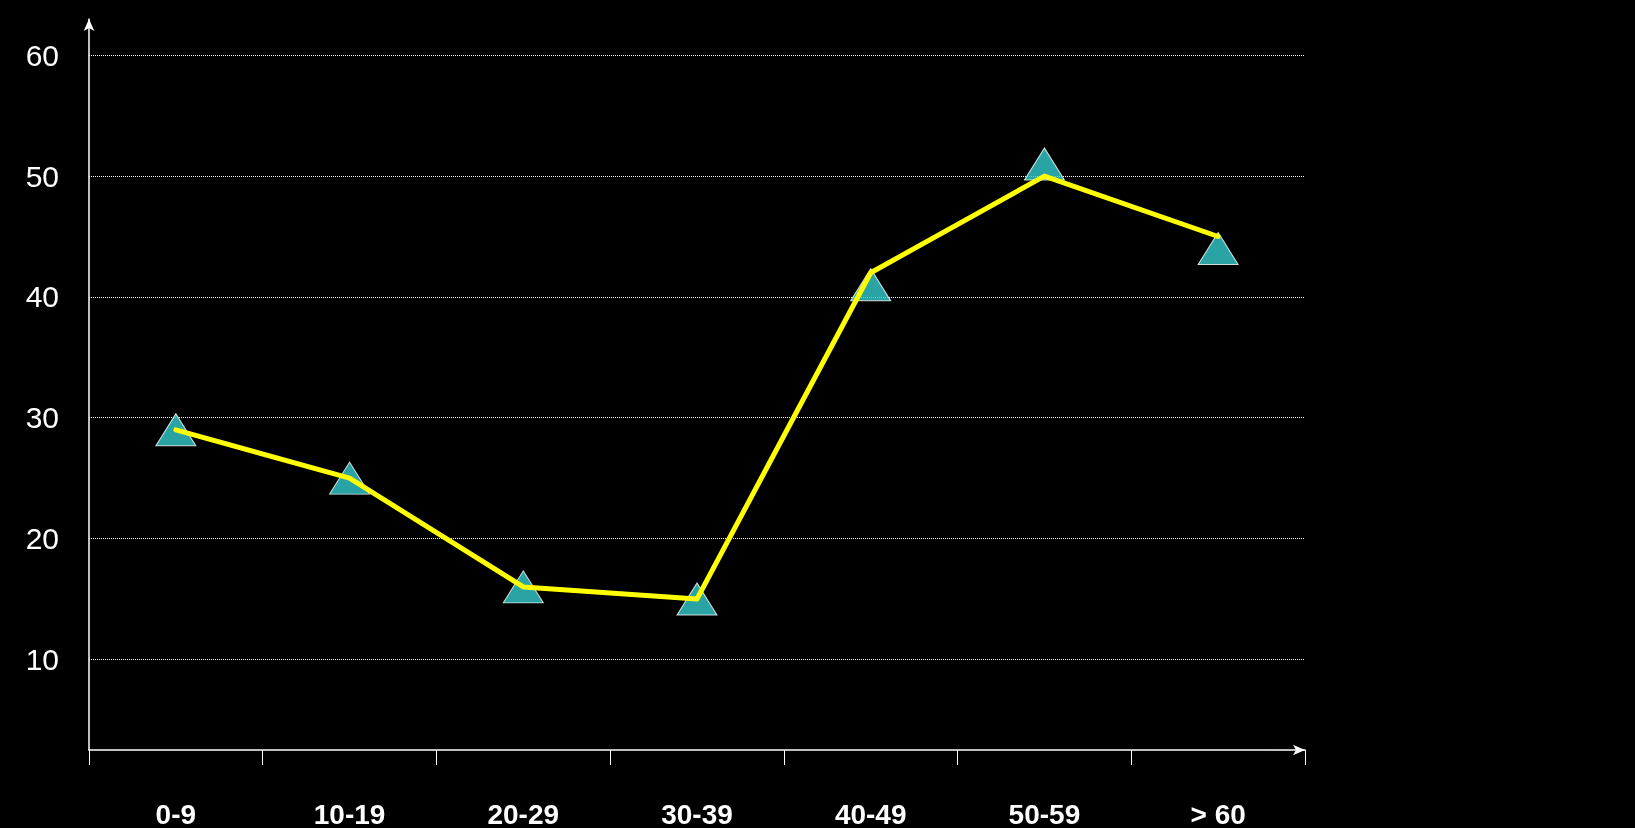  Describe the element at coordinates (349, 813) in the screenshot. I see `x-tick-label: 10-19` at that location.